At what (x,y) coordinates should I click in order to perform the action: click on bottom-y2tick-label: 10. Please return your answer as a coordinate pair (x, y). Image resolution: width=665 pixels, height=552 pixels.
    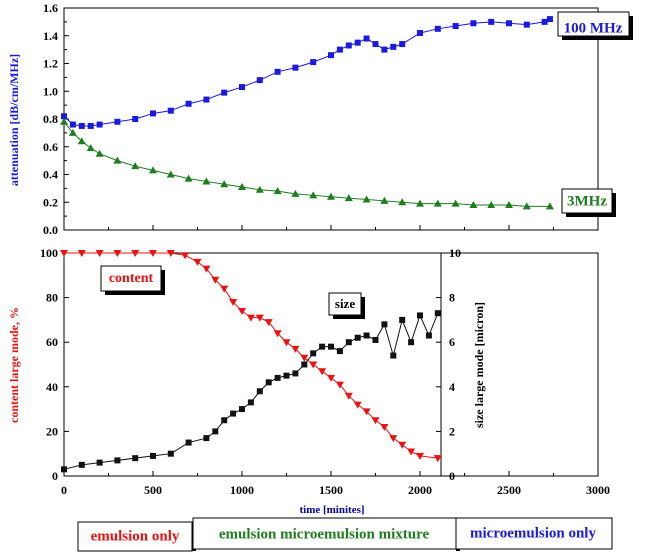
    Looking at the image, I should click on (455, 253).